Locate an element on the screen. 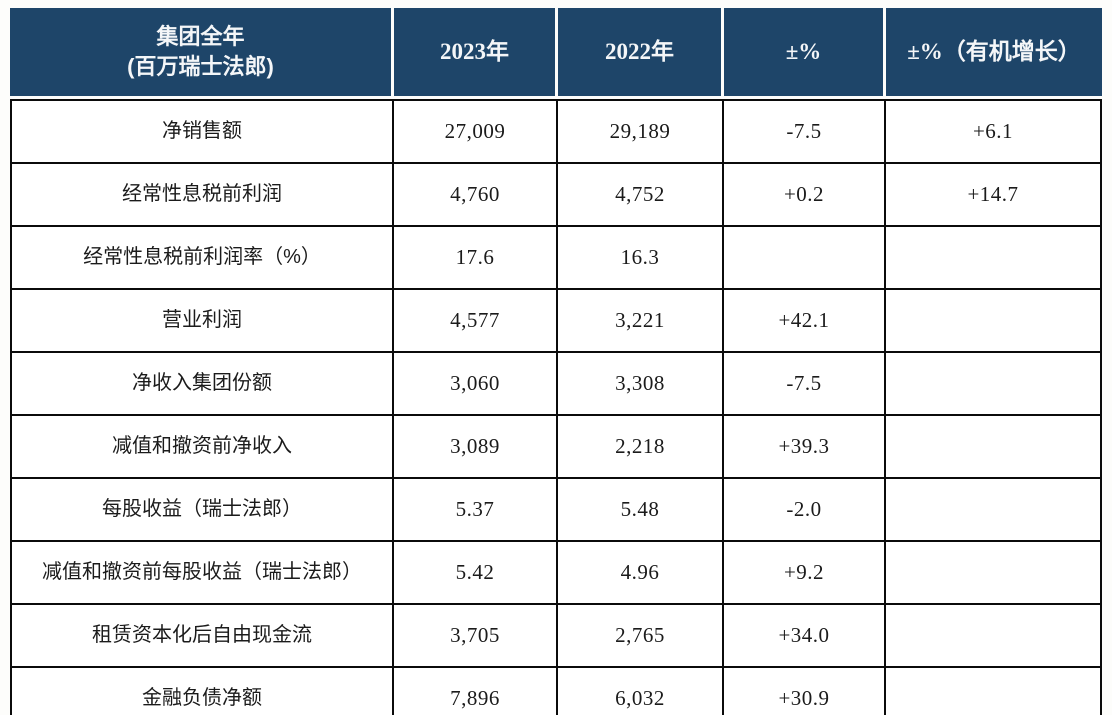 This screenshot has height=715, width=1112. value-2022: 4.96 is located at coordinates (641, 573).